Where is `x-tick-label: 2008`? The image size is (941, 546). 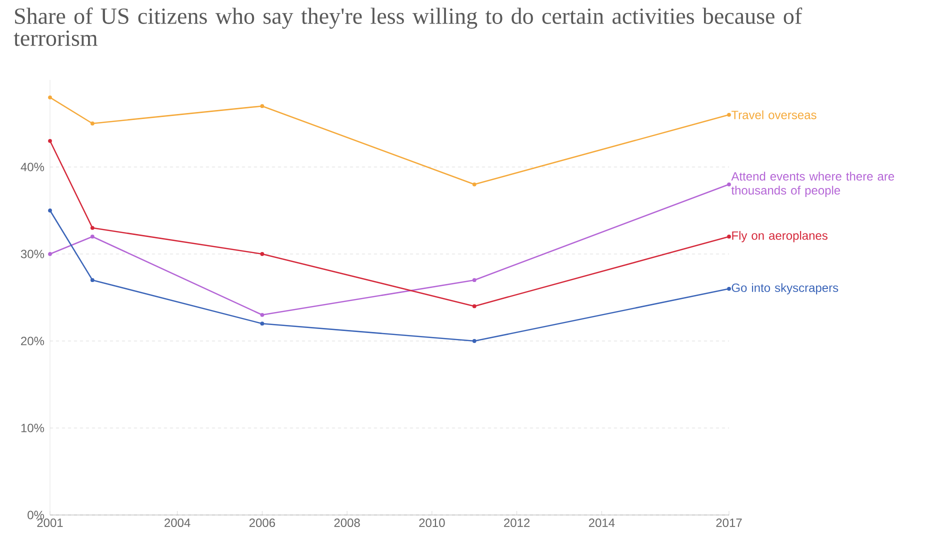 x-tick-label: 2008 is located at coordinates (347, 523).